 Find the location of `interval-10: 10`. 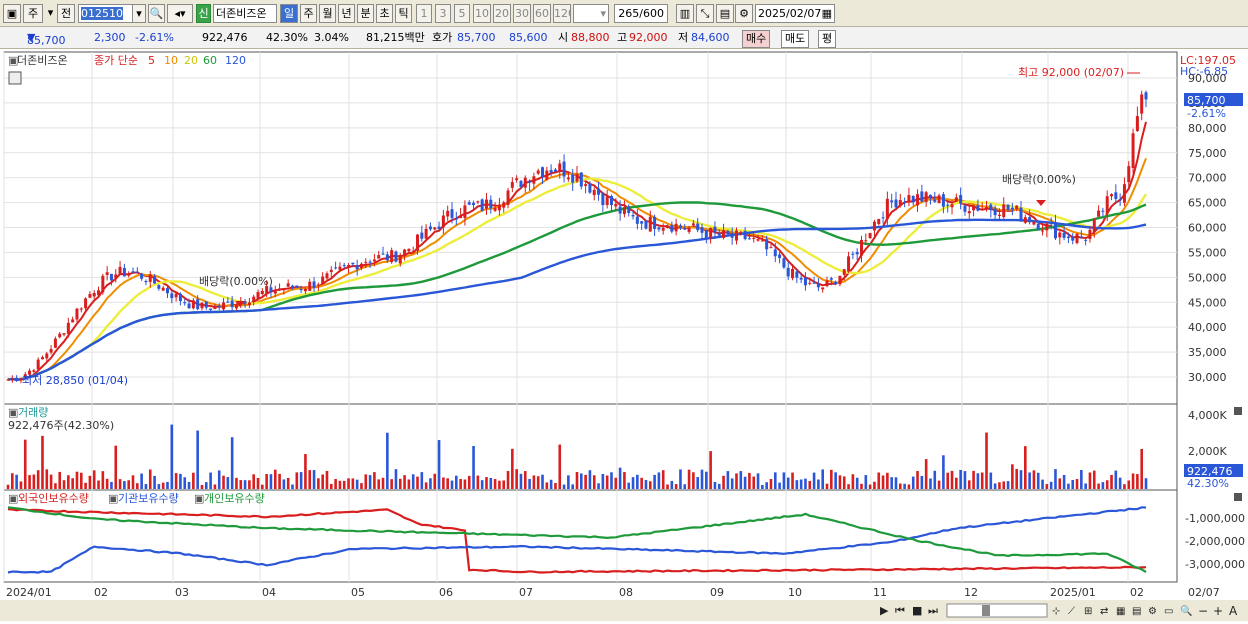

interval-10: 10 is located at coordinates (482, 13).